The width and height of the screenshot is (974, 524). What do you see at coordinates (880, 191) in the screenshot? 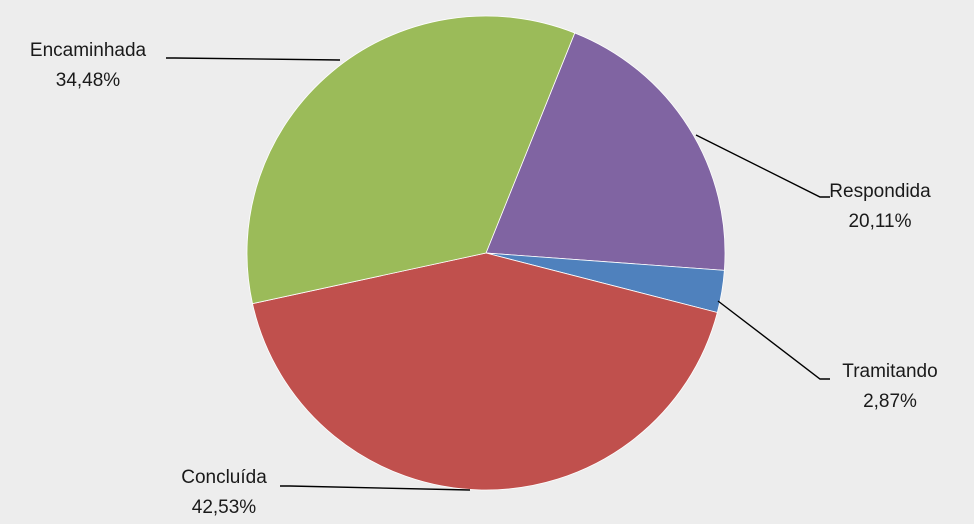
I see `slice-label-respondida: Respondida` at bounding box center [880, 191].